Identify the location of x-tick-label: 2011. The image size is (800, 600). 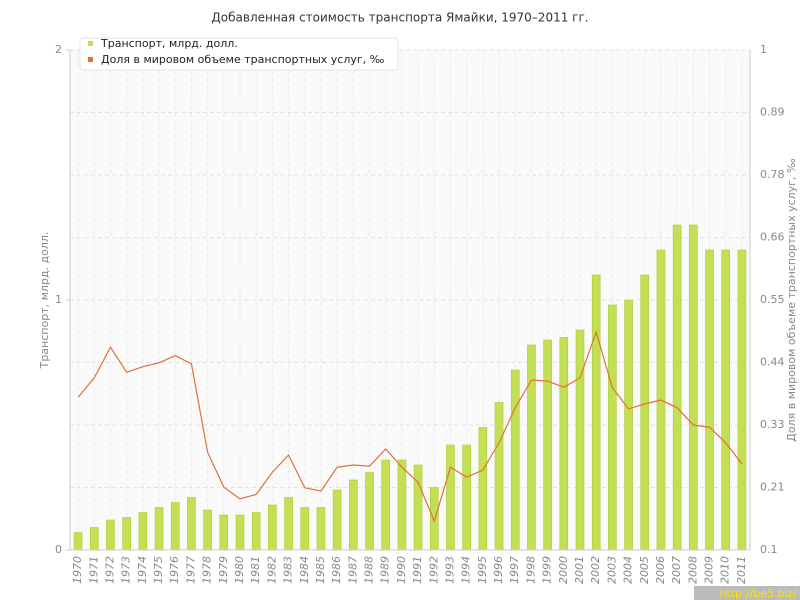
(741, 570).